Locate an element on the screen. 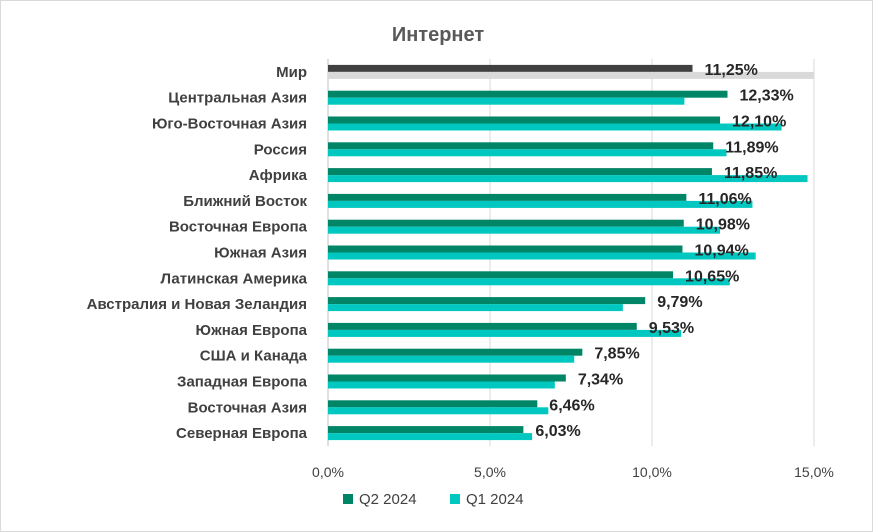 The image size is (873, 532). x-tick-label-0: 0,0% is located at coordinates (328, 472).